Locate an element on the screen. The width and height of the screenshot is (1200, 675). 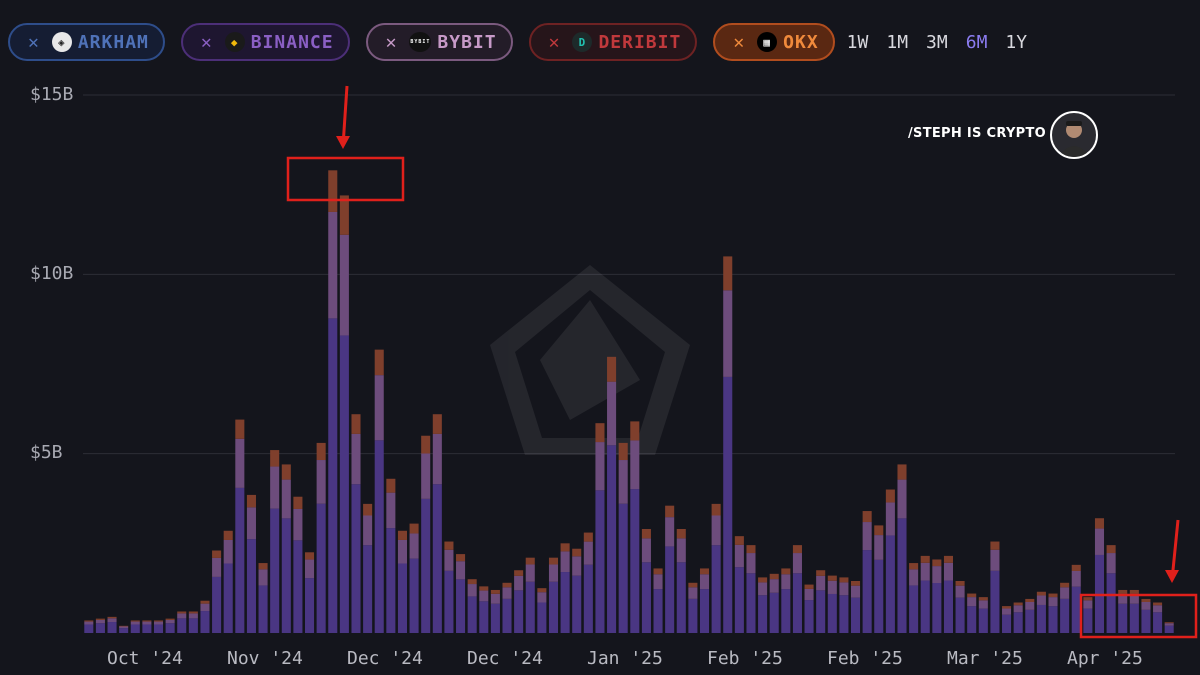
timeframe-1m: 1M is located at coordinates (897, 42).